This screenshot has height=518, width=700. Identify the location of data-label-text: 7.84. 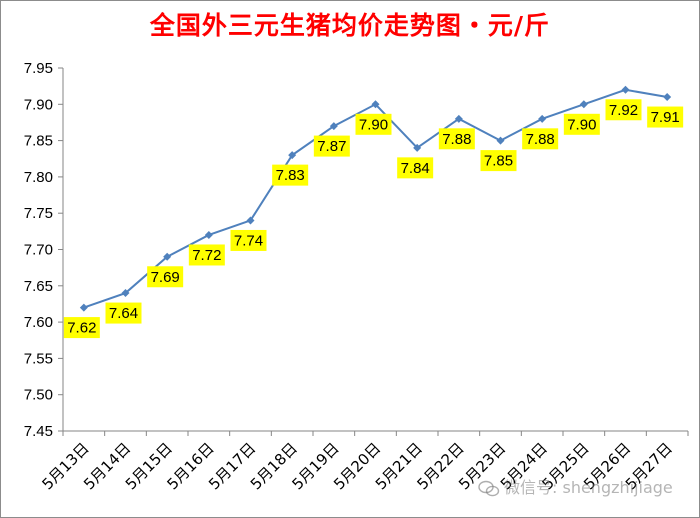
(415, 168).